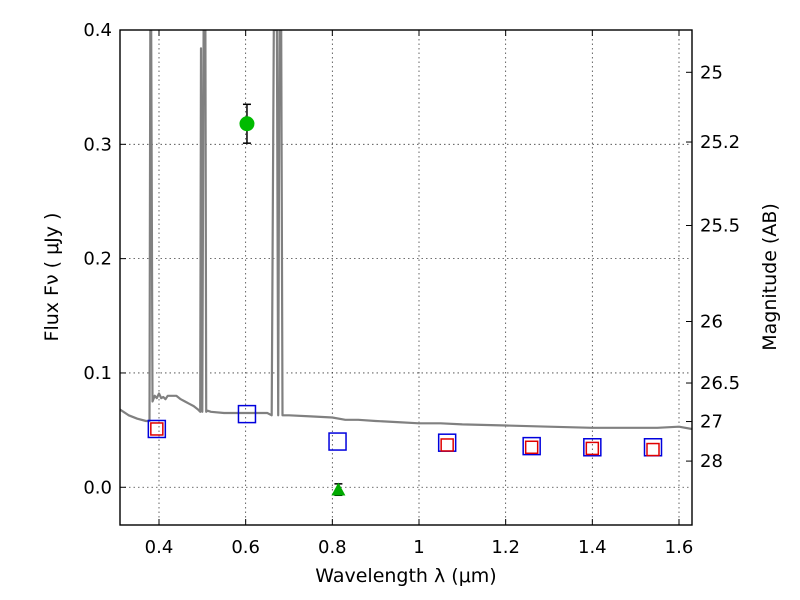 The image size is (800, 600). I want to click on y-tick-label: 0.2, so click(97, 259).